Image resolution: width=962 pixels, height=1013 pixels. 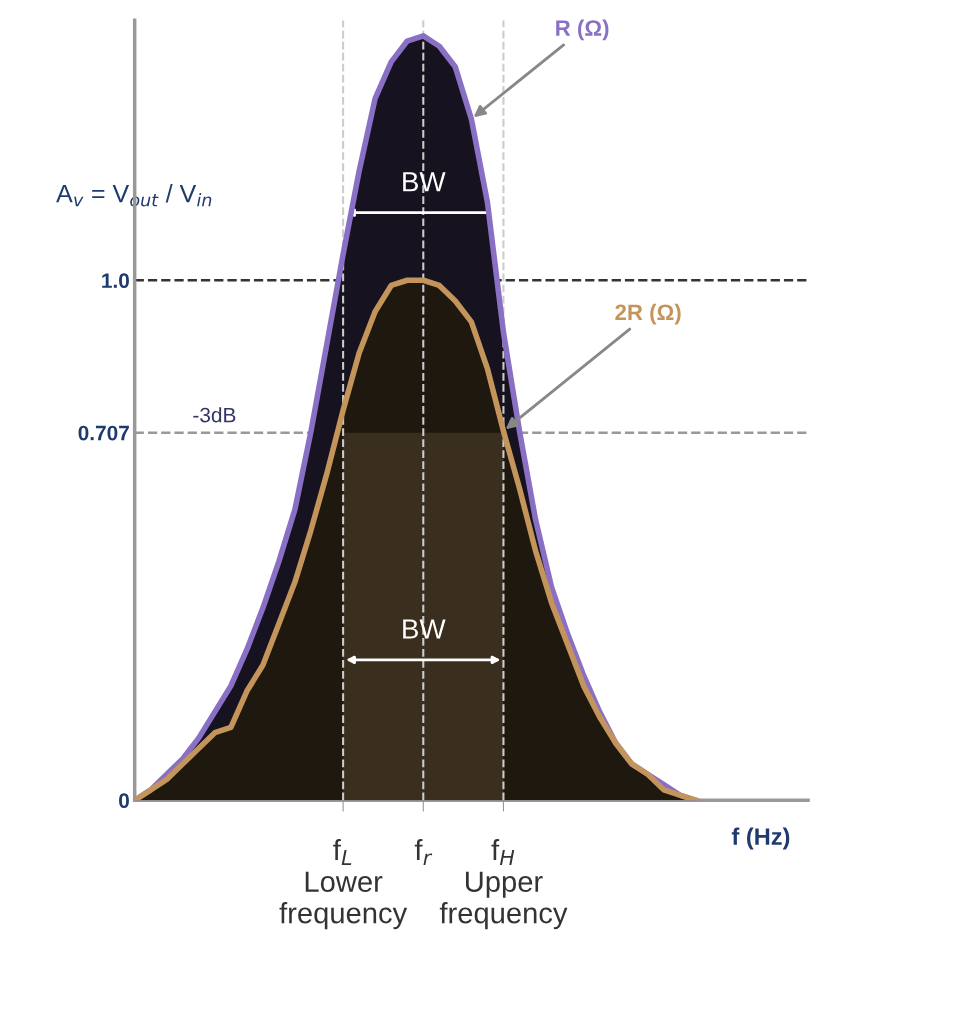 I want to click on ref-line-label: -3dB, so click(x=214, y=415).